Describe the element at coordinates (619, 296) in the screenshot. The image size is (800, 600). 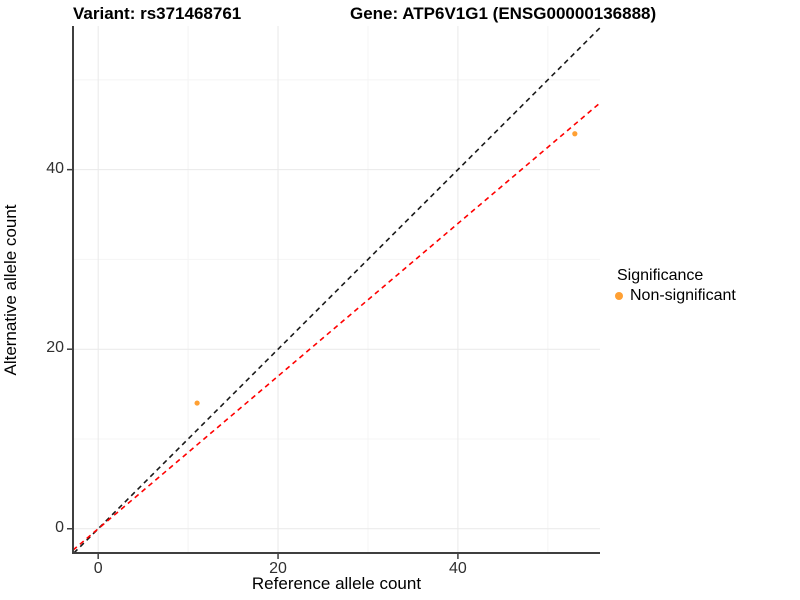
I see `non-significant-point-icon` at that location.